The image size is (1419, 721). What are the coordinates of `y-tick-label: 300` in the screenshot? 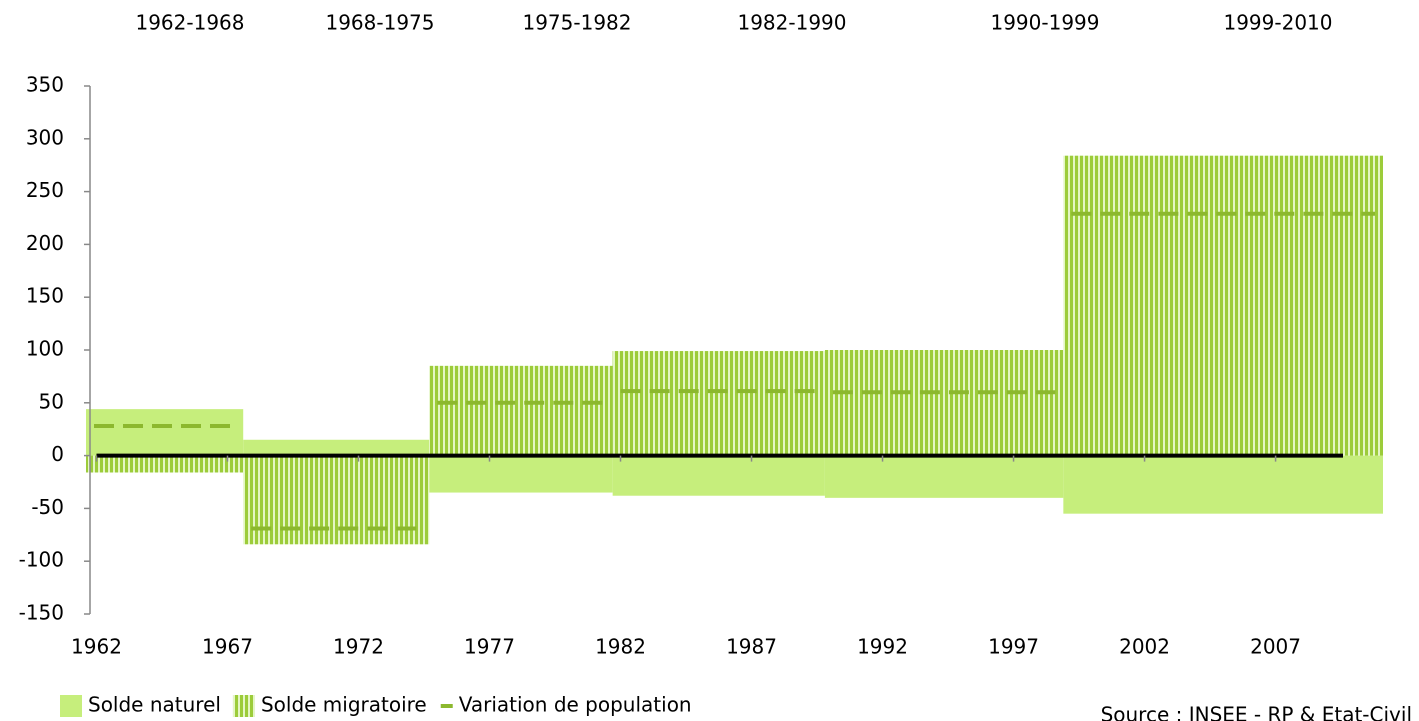 It's located at (45, 137).